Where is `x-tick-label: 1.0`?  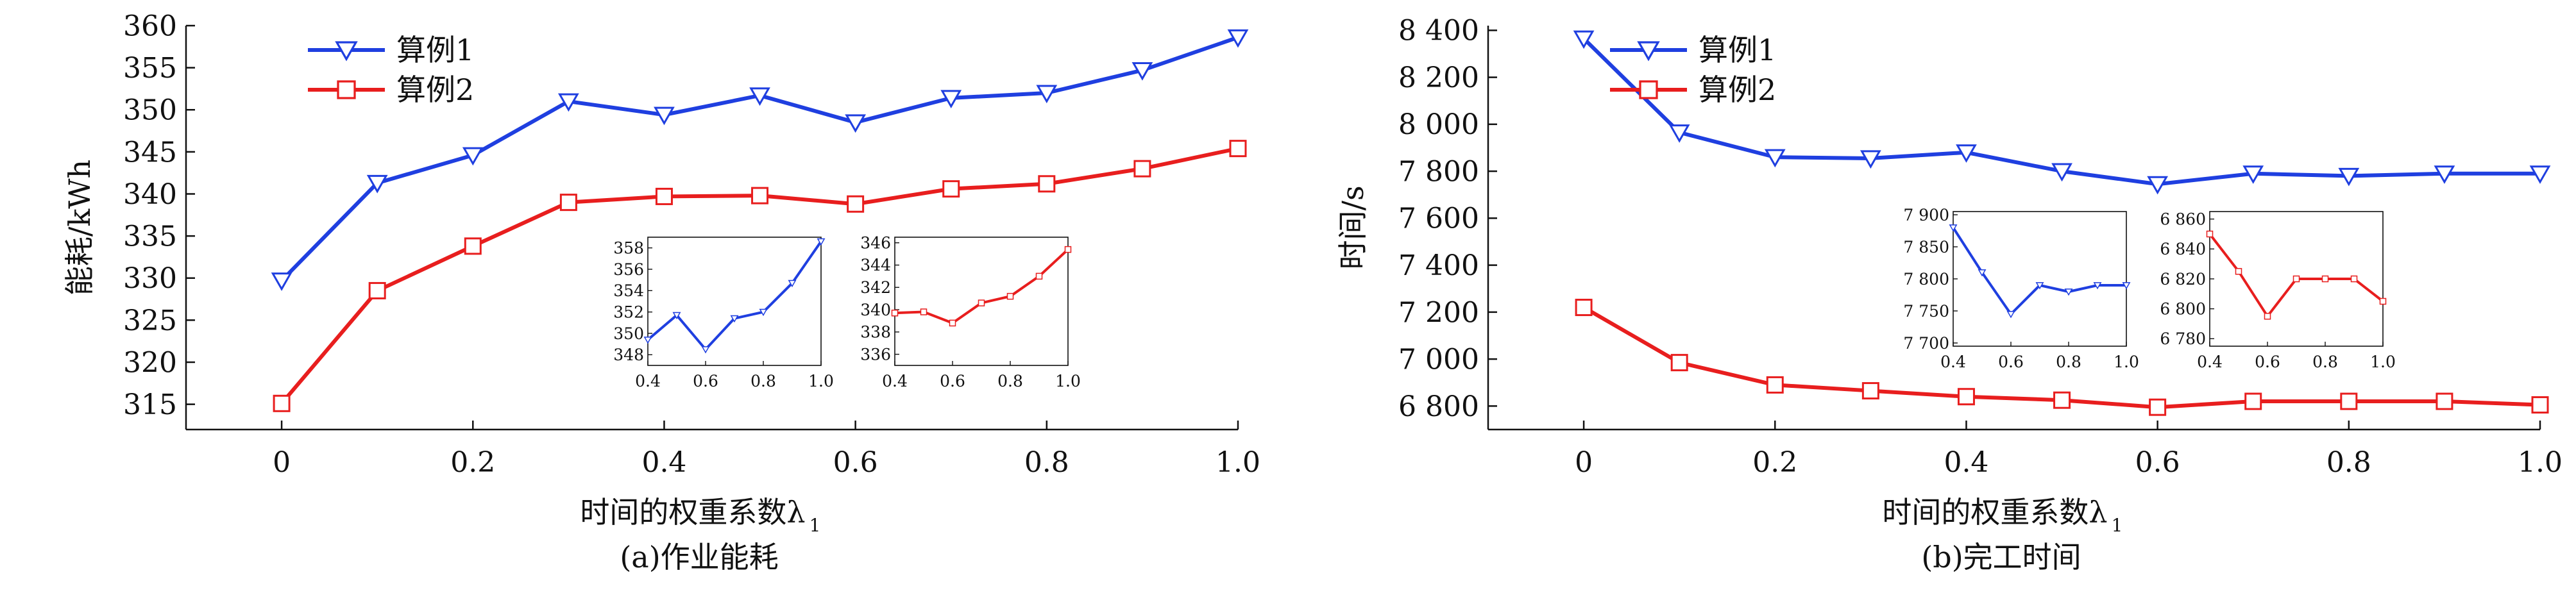 x-tick-label: 1.0 is located at coordinates (1238, 462).